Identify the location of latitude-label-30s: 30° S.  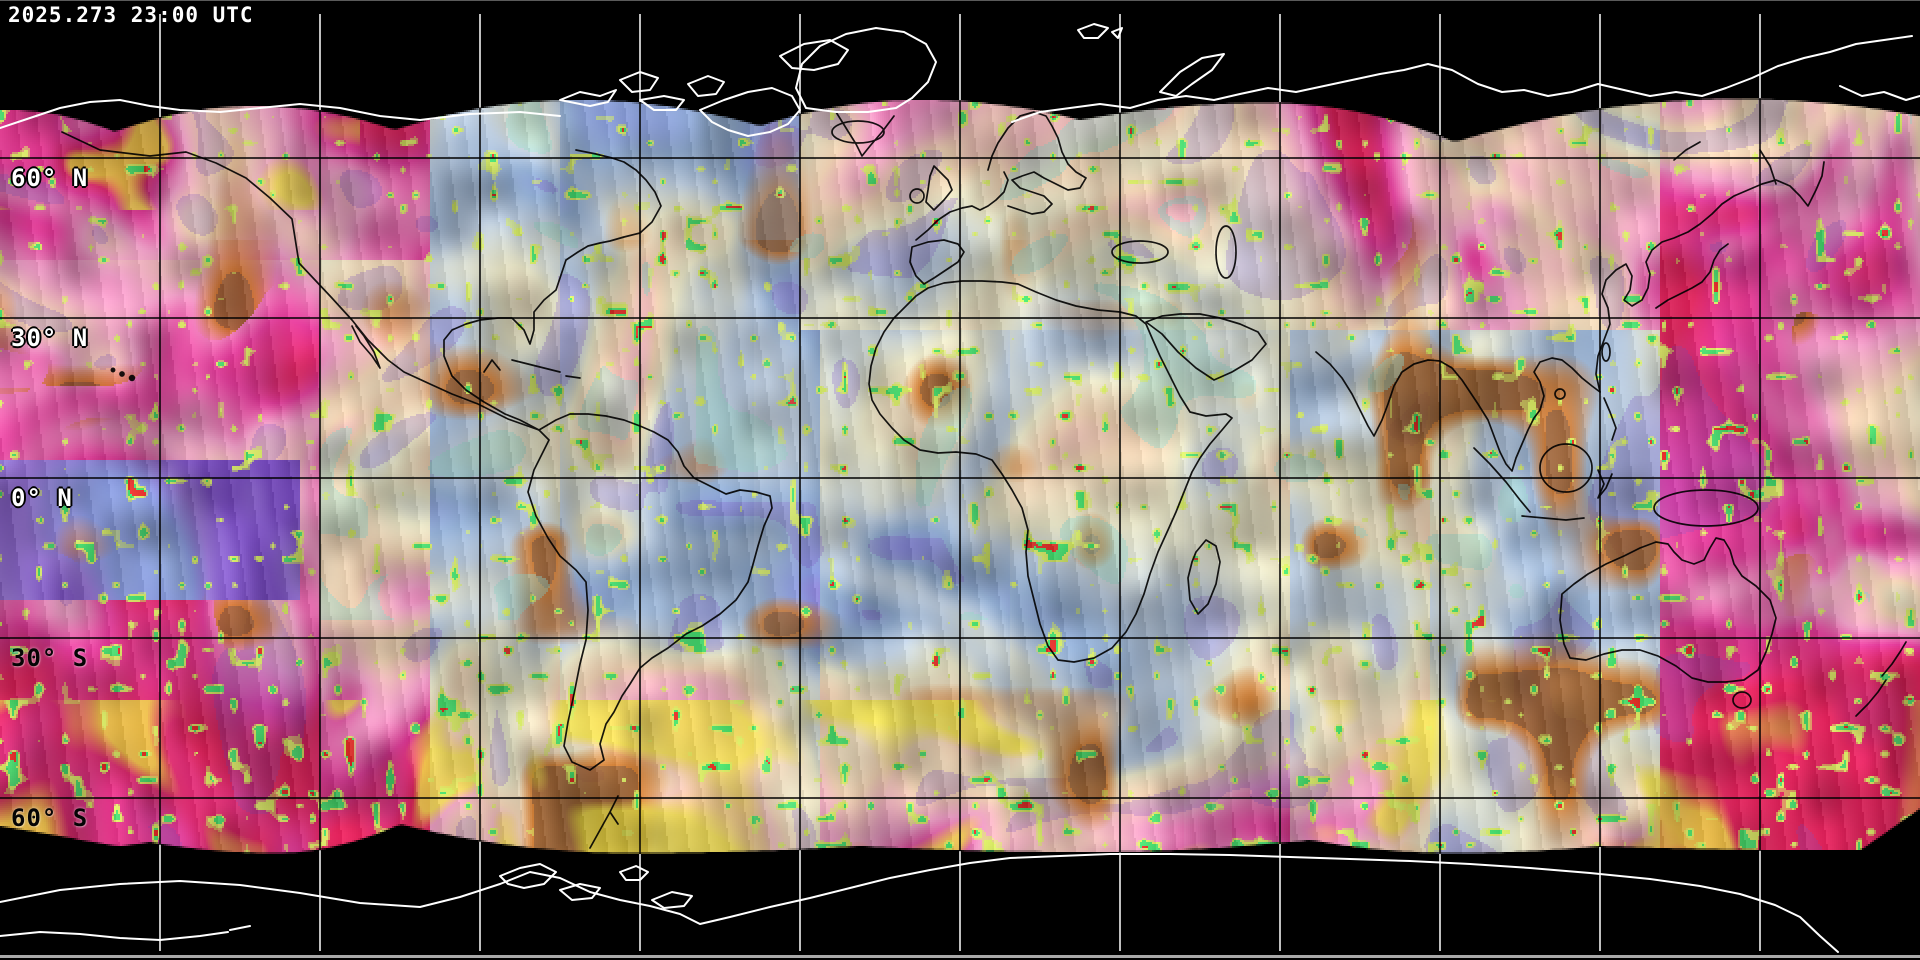
(50, 658).